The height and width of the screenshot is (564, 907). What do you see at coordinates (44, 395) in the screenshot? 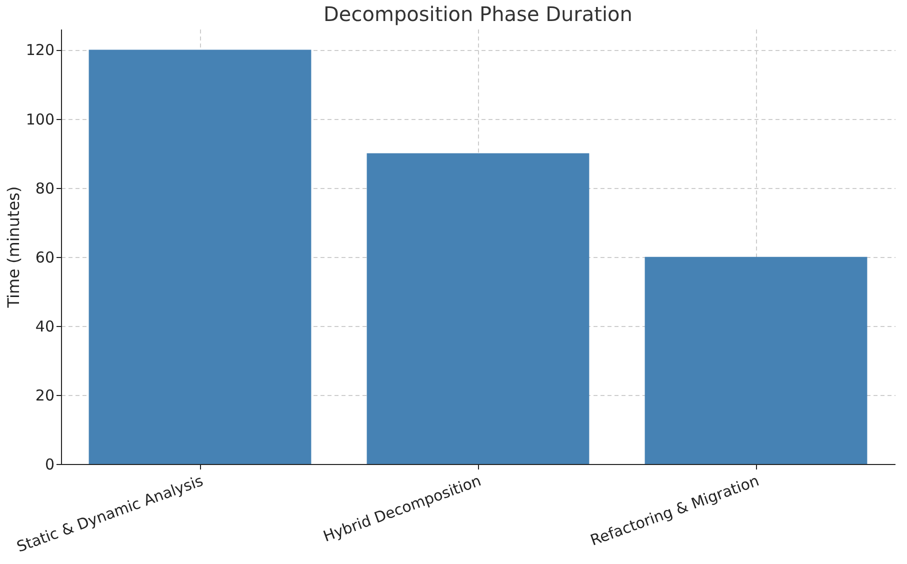
I see `y-tick-label: 20` at bounding box center [44, 395].